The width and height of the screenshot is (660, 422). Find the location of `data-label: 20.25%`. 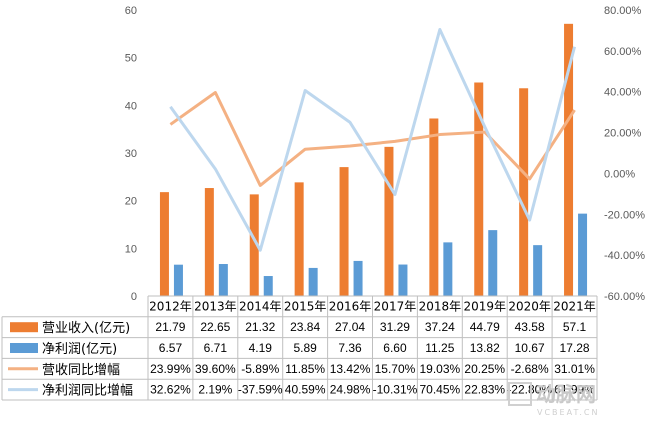

data-label: 20.25% is located at coordinates (484, 369).